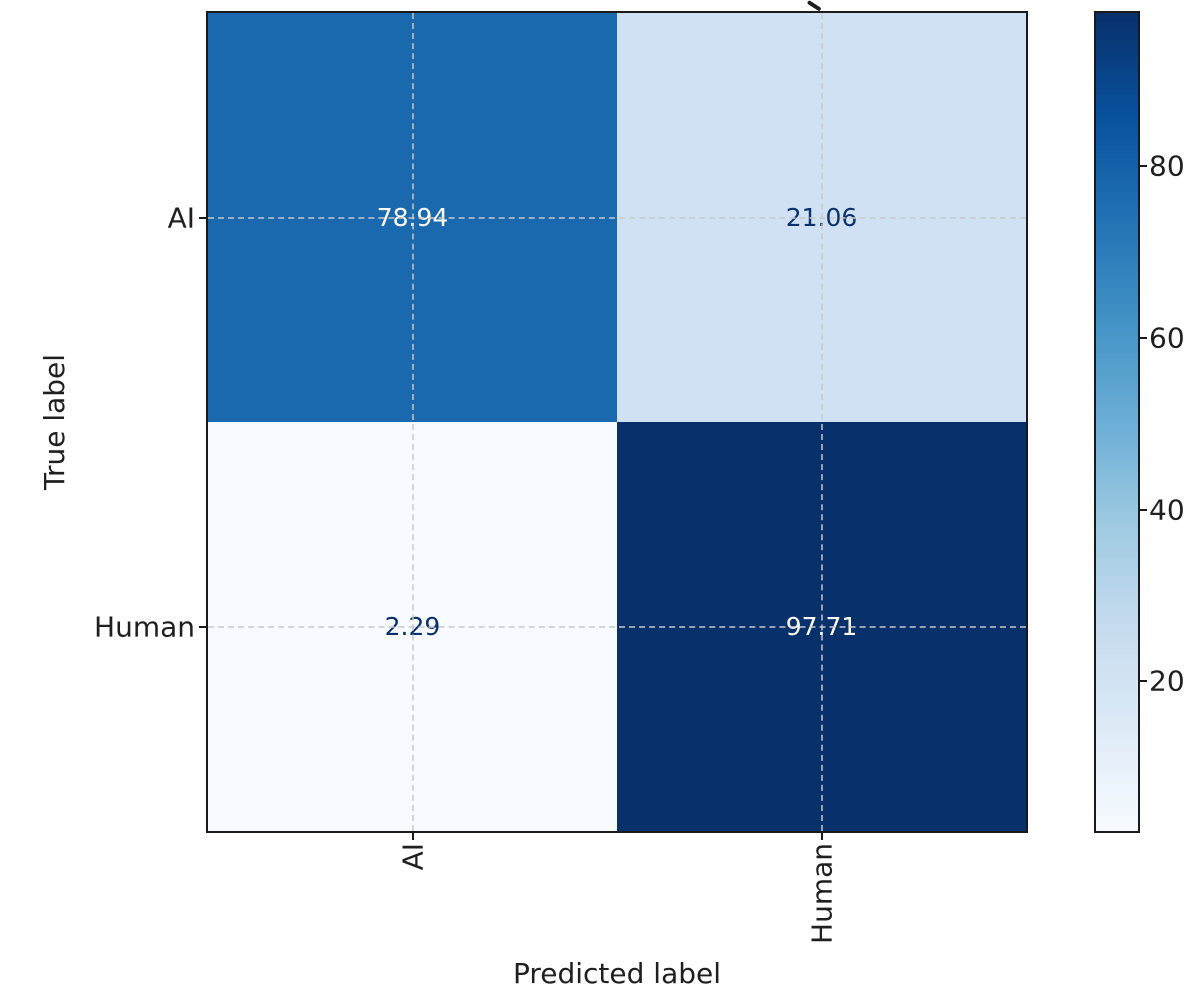 The width and height of the screenshot is (1194, 1000). I want to click on x-axis-title: Predicted label, so click(617, 973).